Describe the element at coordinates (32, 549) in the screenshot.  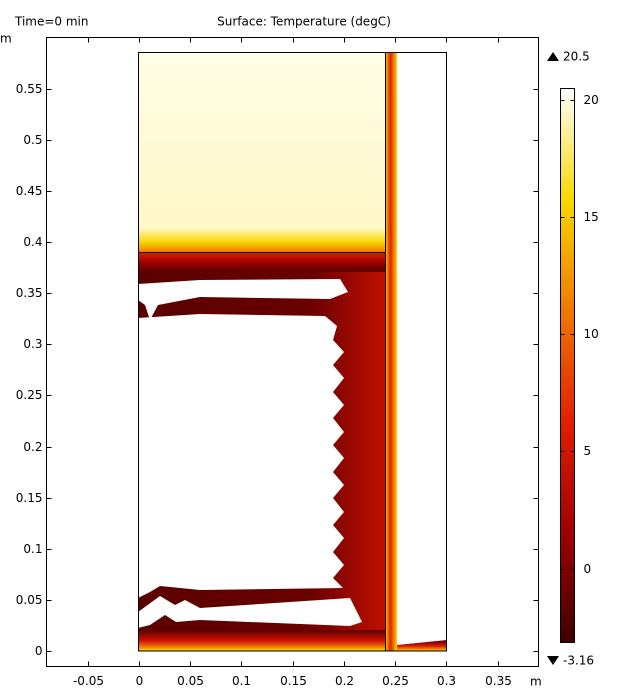
I see `y-tick-label: 0.1` at that location.